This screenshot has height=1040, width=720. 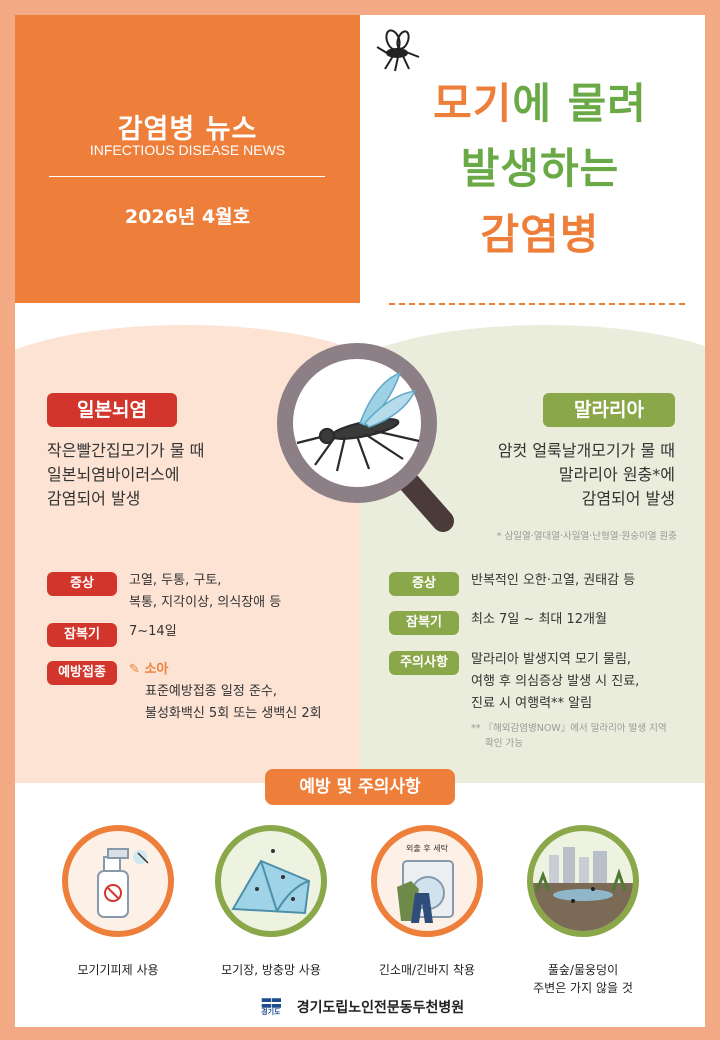 I want to click on malaria-footnote2: ** 『해외감염병NOW』에서 말라리아 발생 지역 확인 가능, so click(x=583, y=736).